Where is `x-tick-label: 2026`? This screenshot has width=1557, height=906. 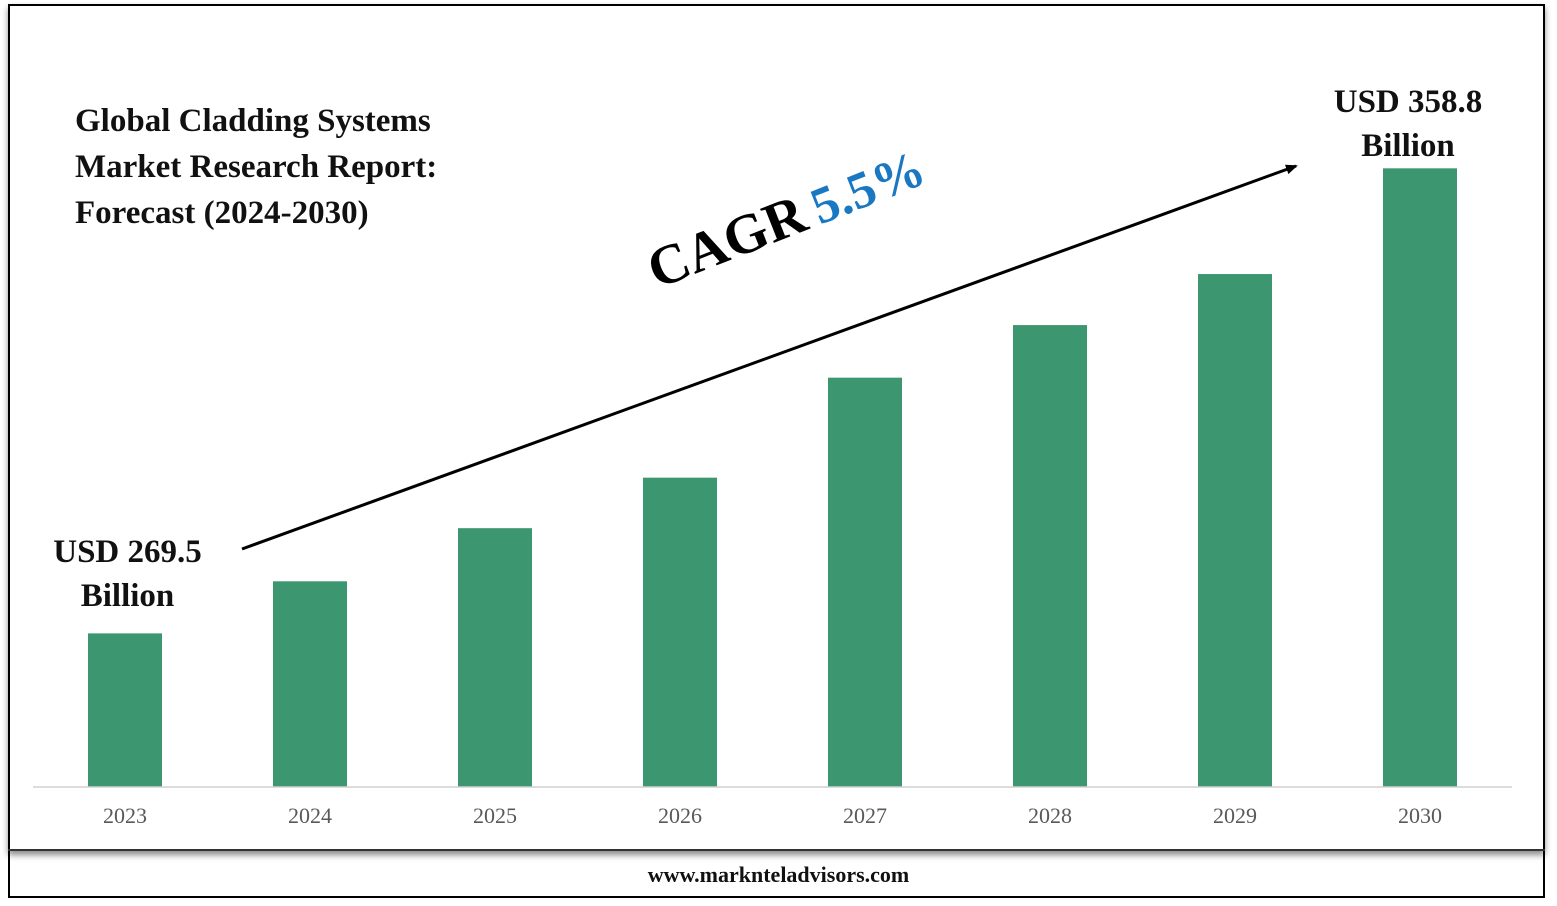
x-tick-label: 2026 is located at coordinates (680, 815).